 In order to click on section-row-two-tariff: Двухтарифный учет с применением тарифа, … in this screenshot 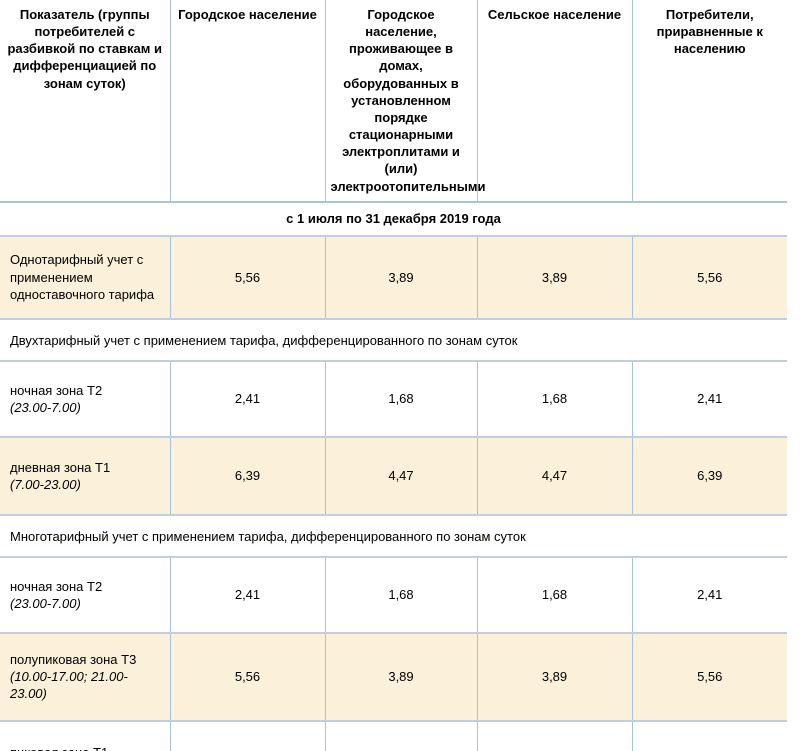, I will do `click(393, 340)`.